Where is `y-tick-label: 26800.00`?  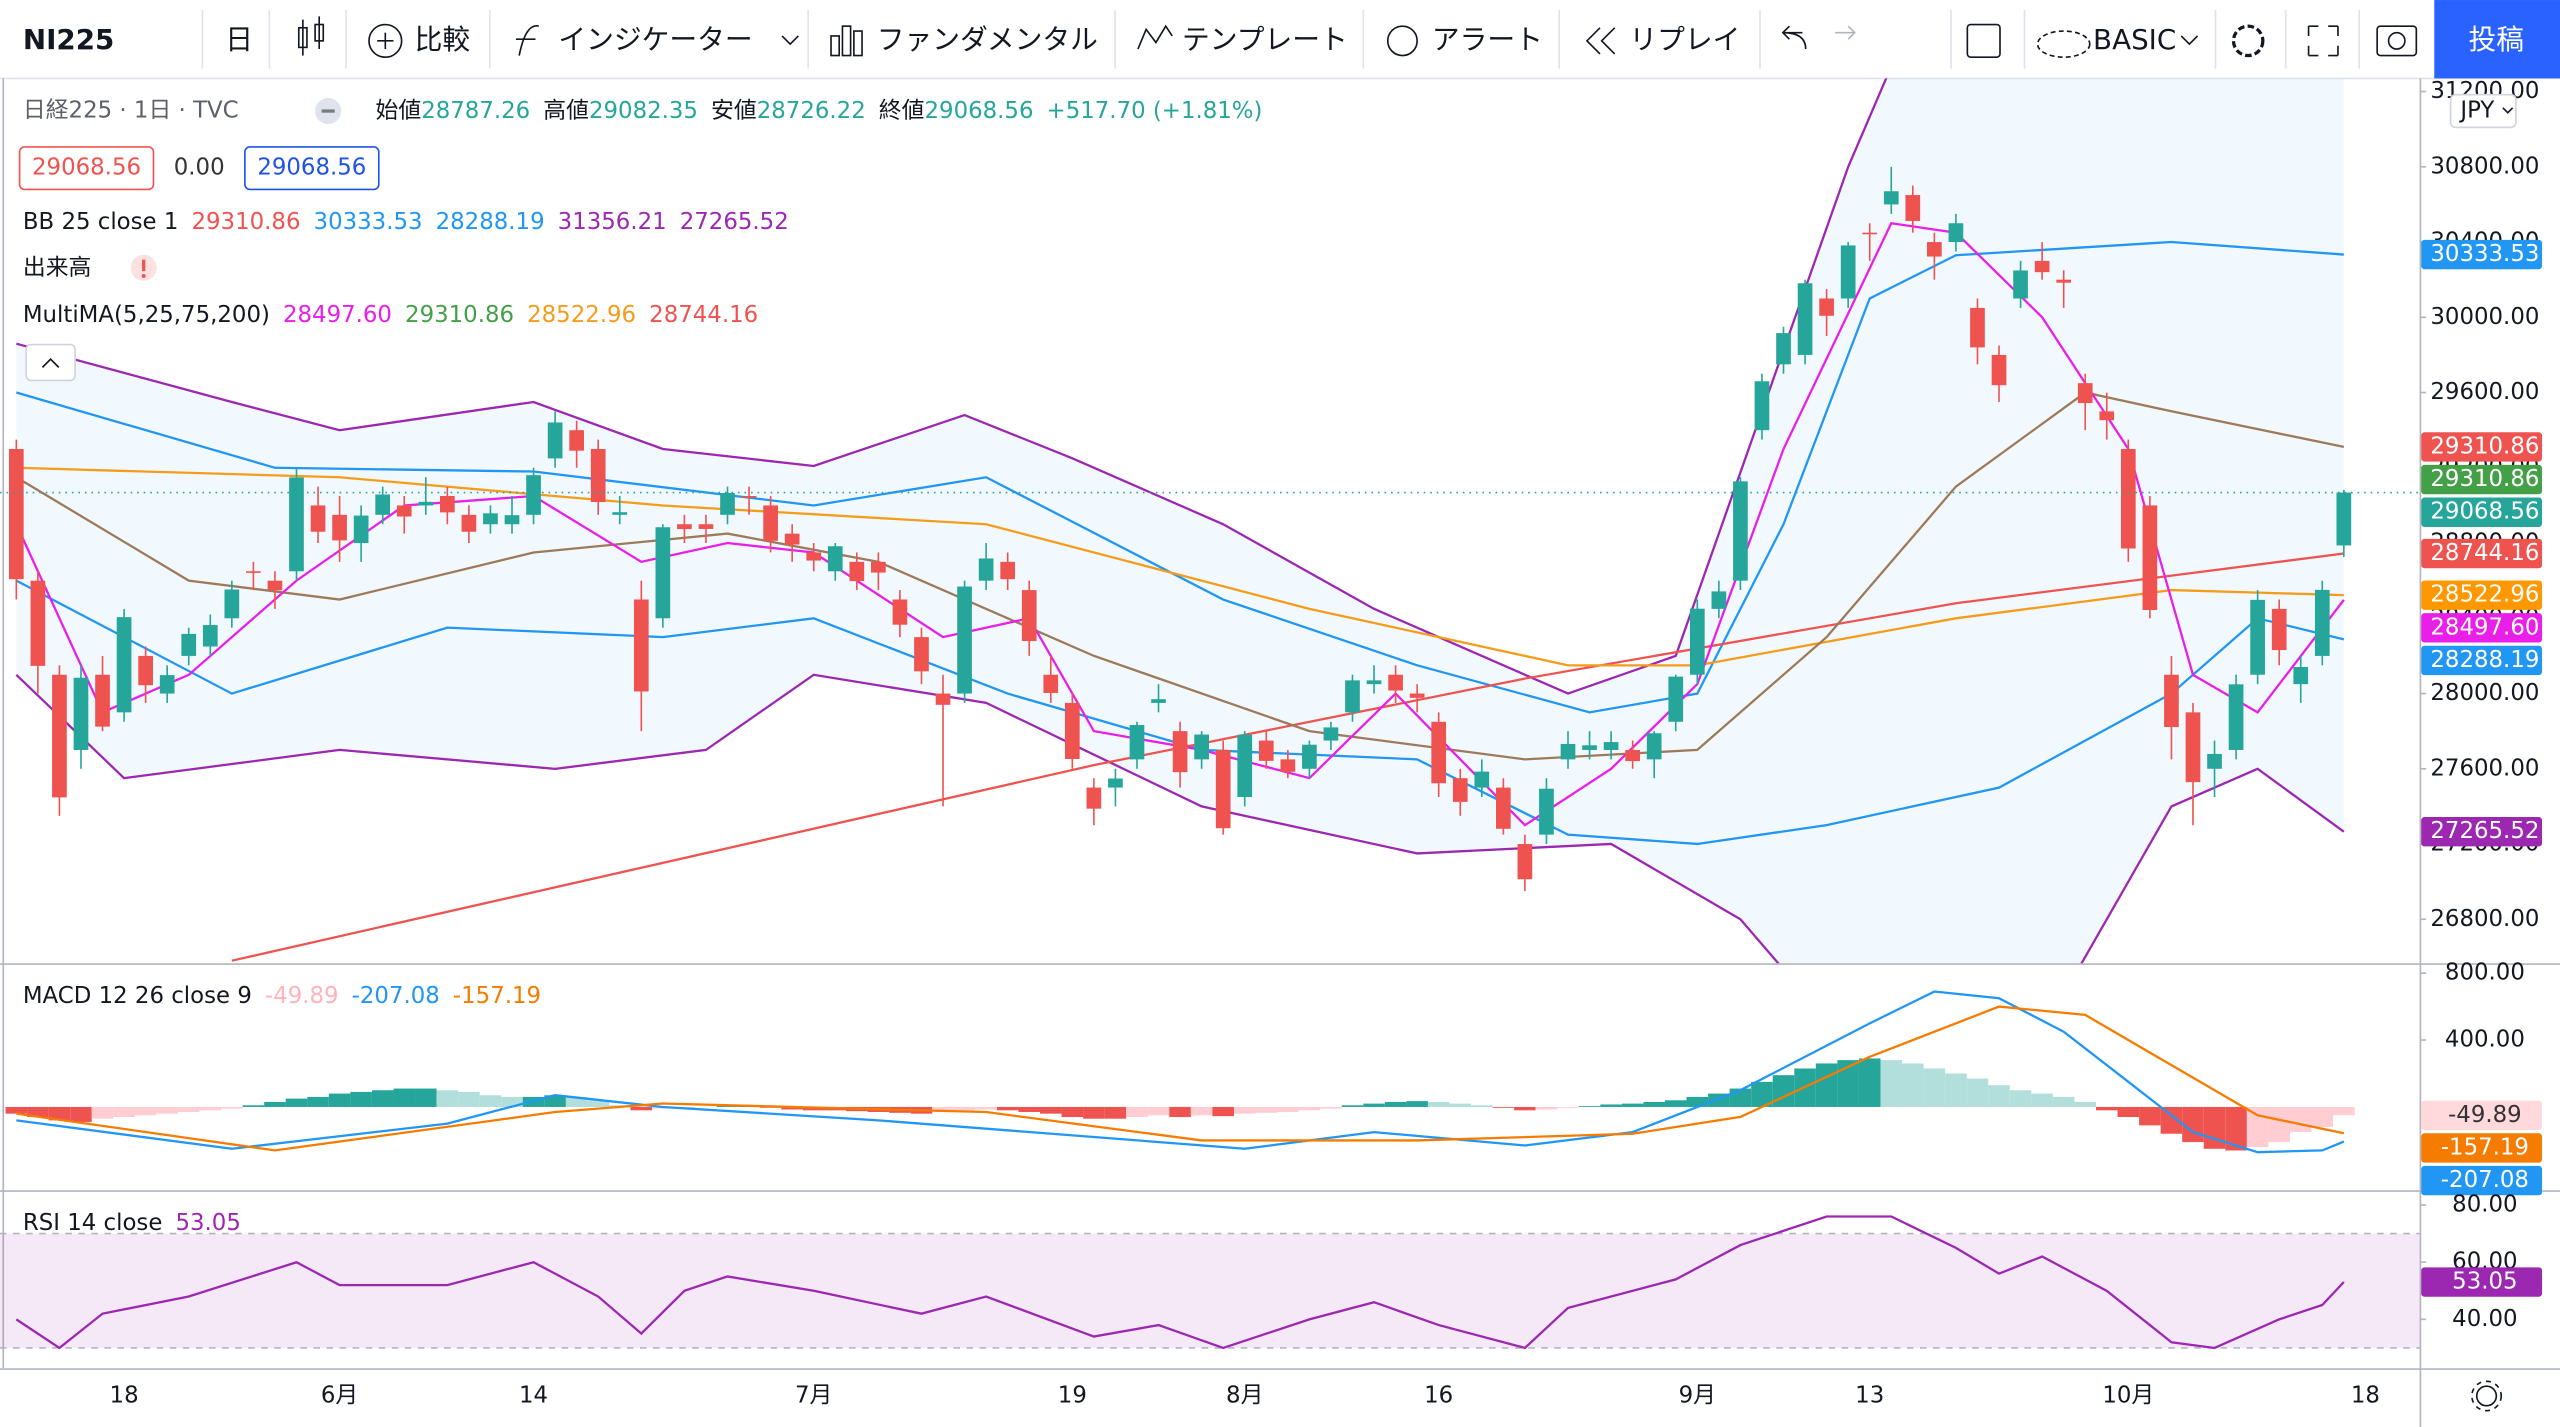
y-tick-label: 26800.00 is located at coordinates (2484, 919).